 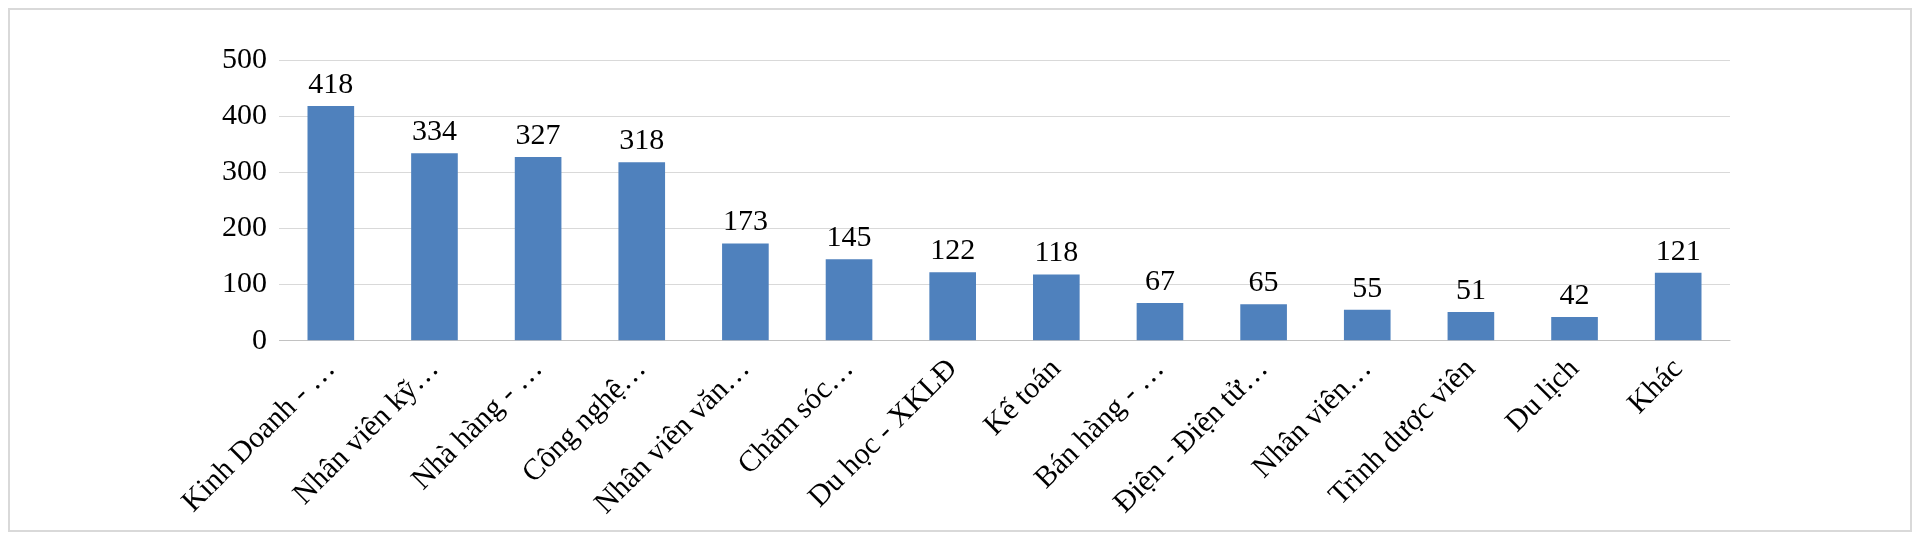 I want to click on y-tick-label: 100, so click(x=244, y=282).